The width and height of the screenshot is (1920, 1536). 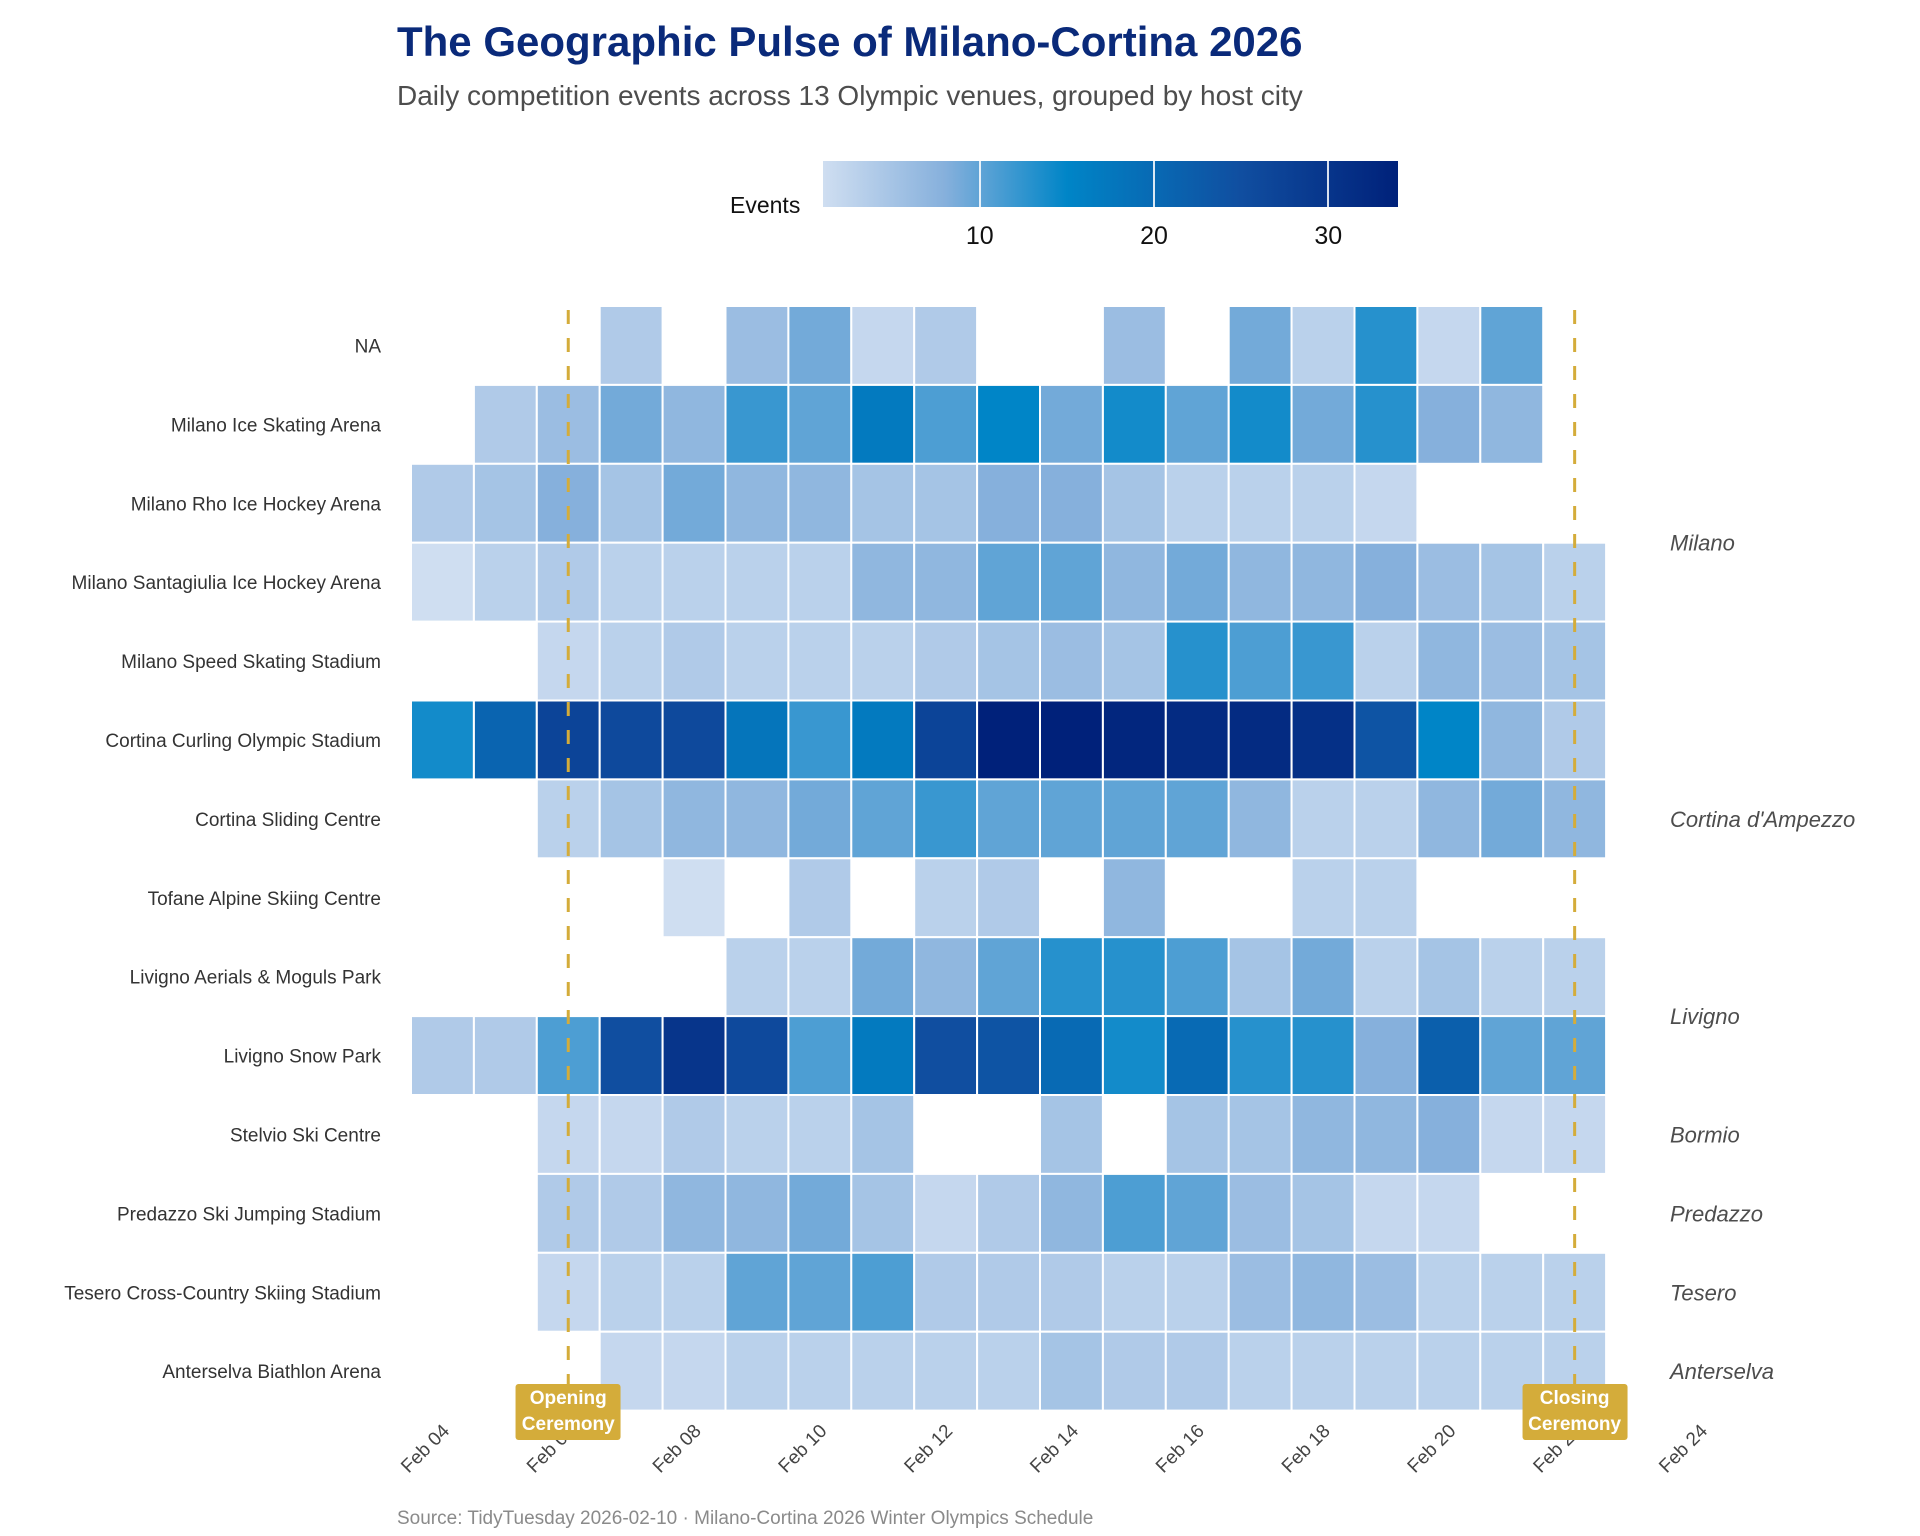 What do you see at coordinates (368, 346) in the screenshot?
I see `y-axis-label: NA` at bounding box center [368, 346].